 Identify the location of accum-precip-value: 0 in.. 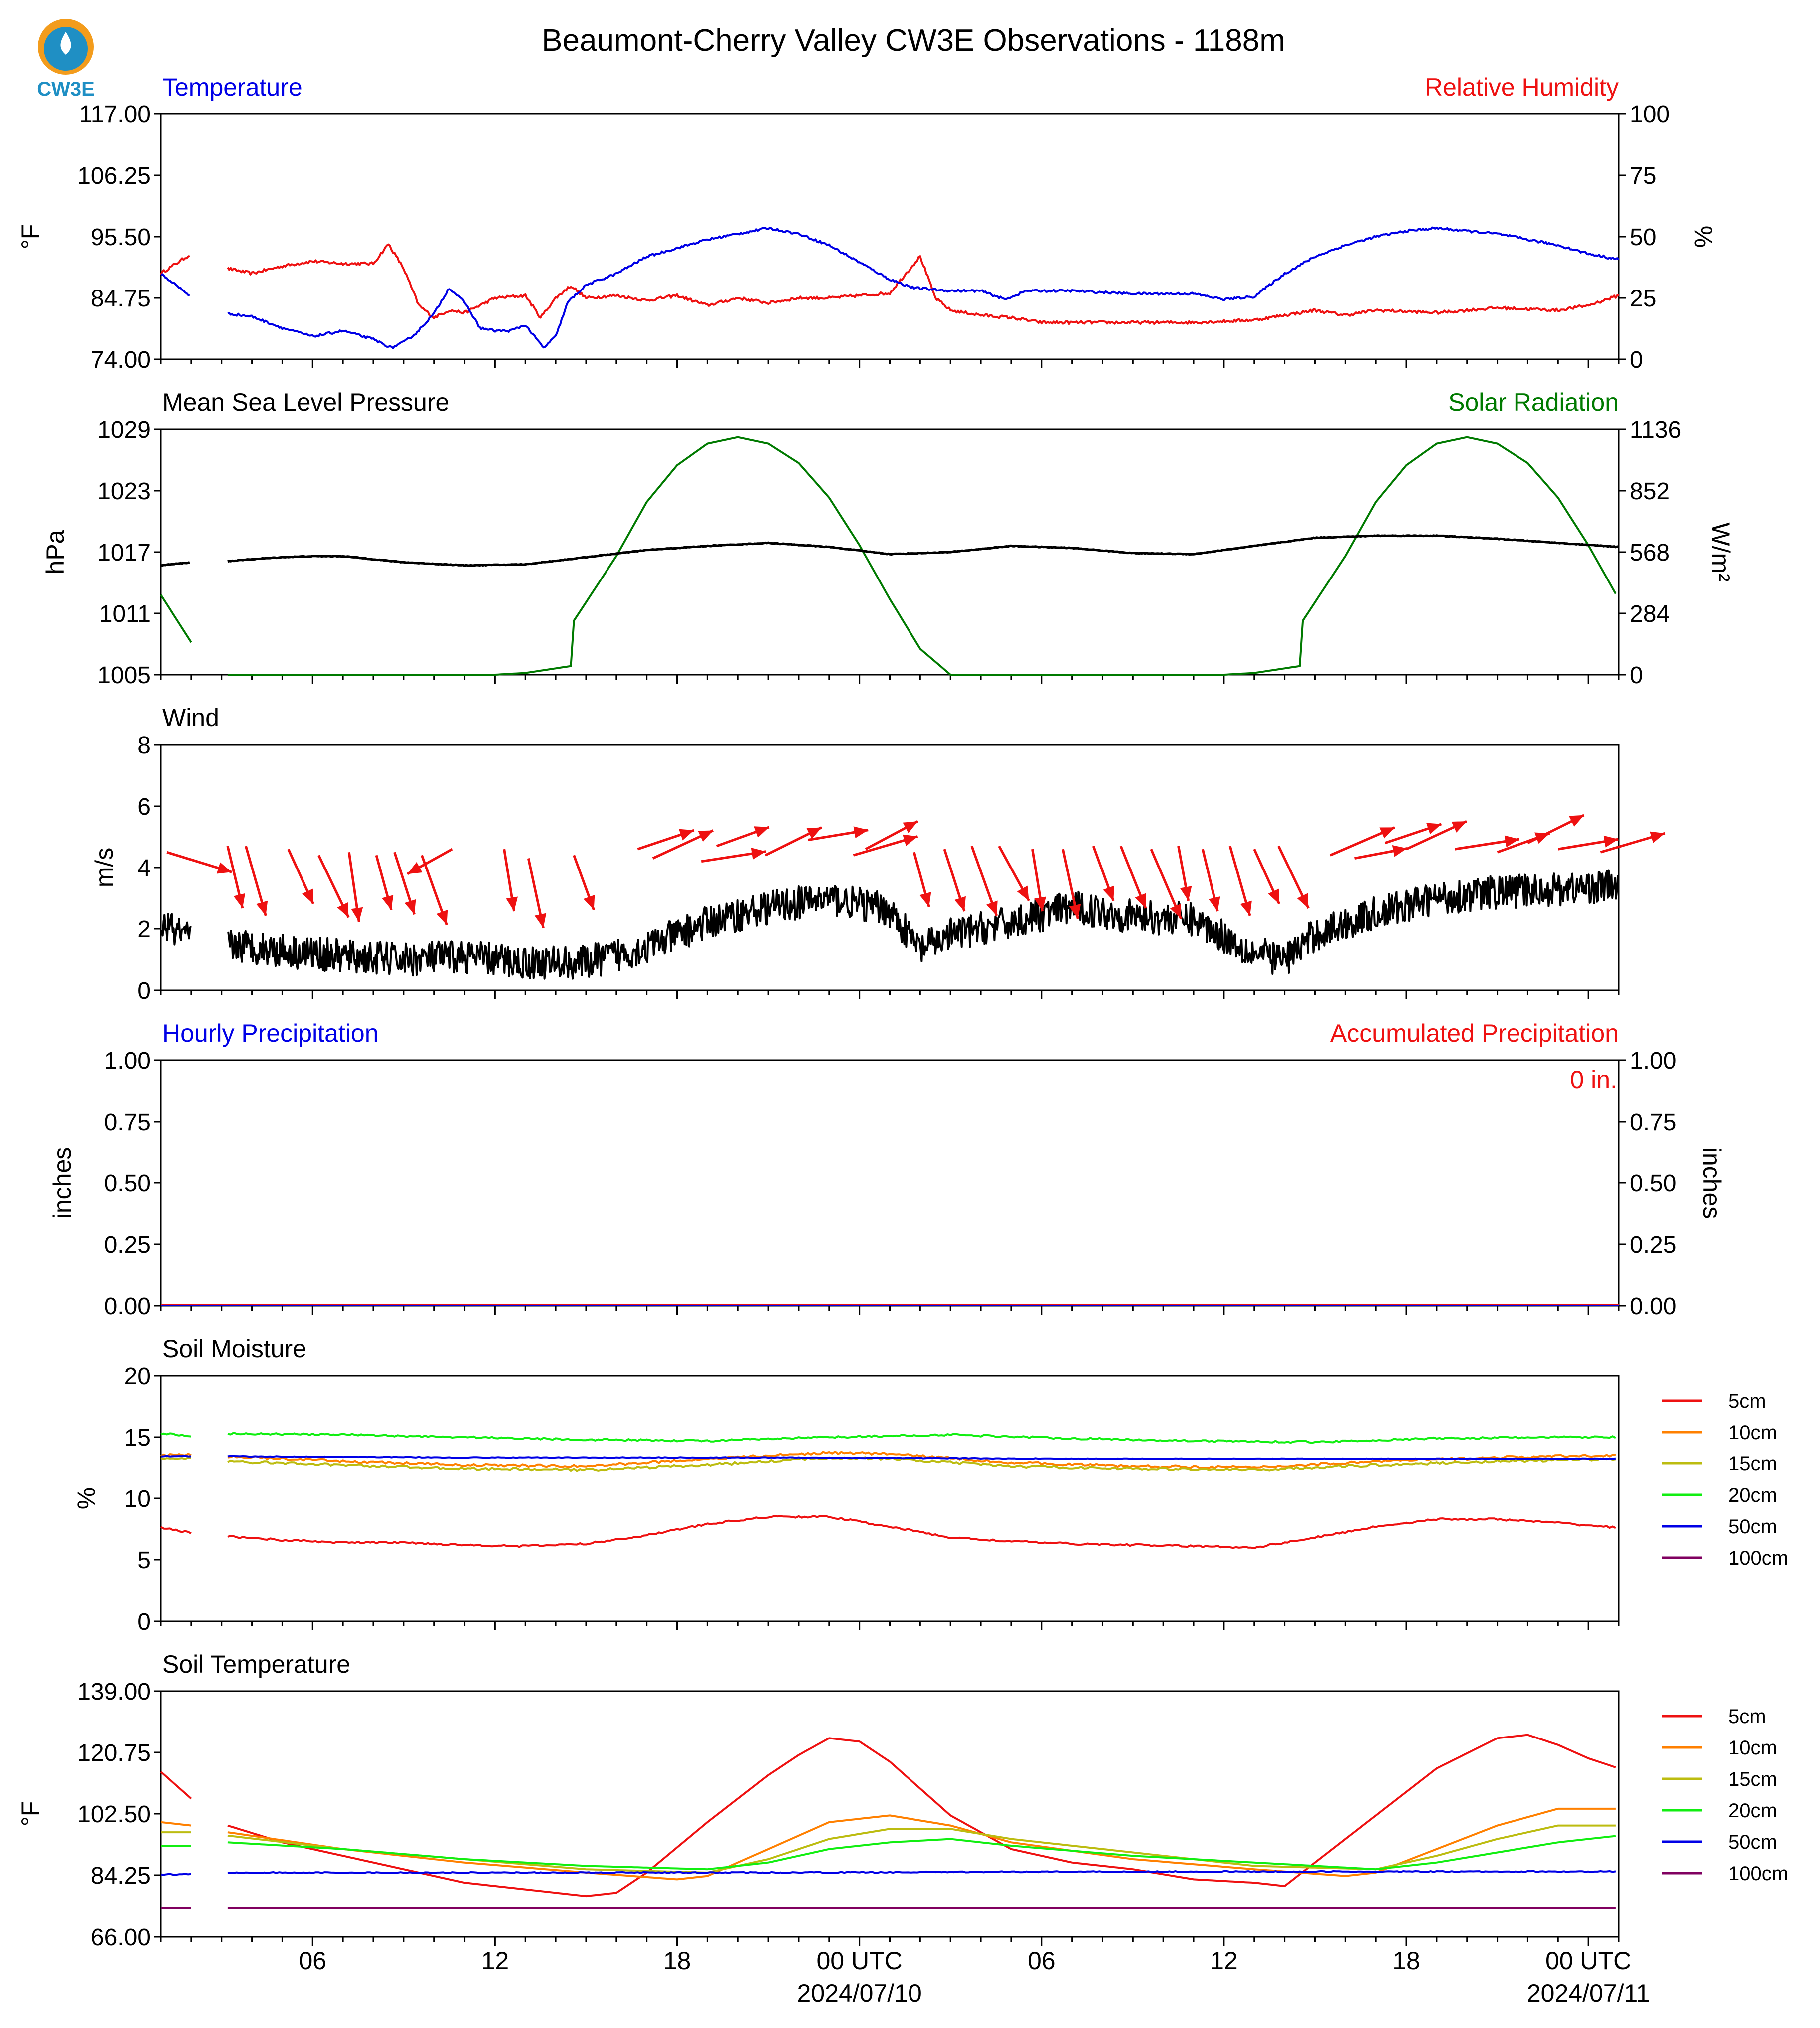
(1593, 1080).